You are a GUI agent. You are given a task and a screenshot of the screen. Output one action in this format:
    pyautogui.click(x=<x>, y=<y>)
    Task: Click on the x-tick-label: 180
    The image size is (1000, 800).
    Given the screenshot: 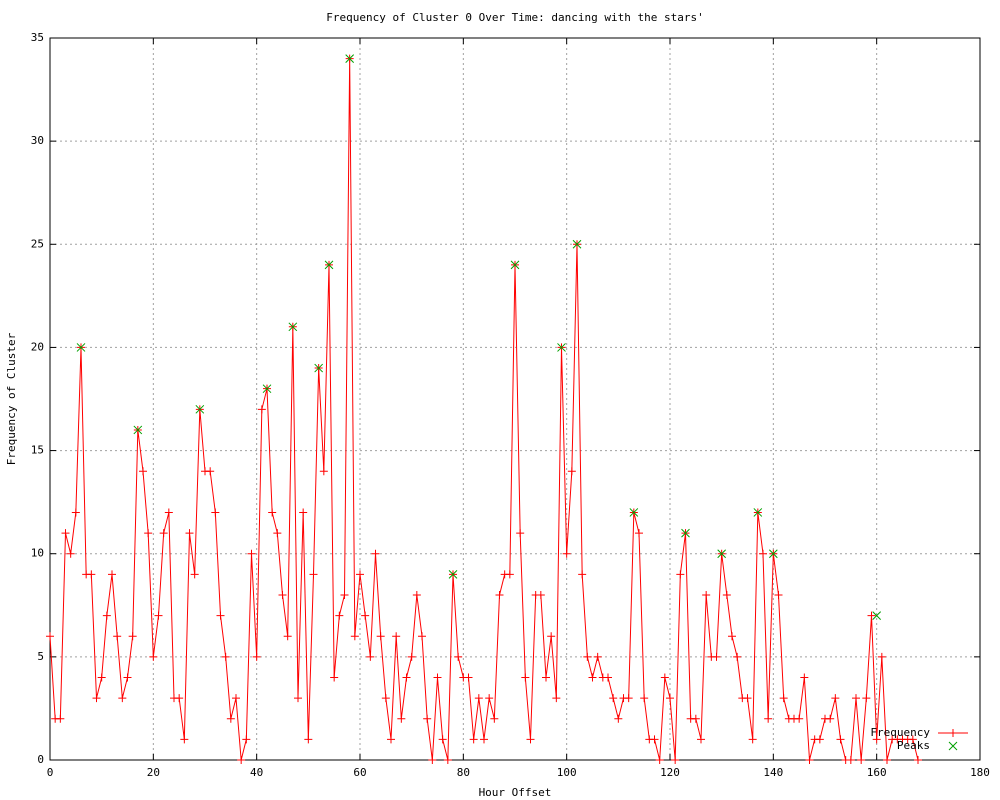 What is the action you would take?
    pyautogui.click(x=980, y=772)
    